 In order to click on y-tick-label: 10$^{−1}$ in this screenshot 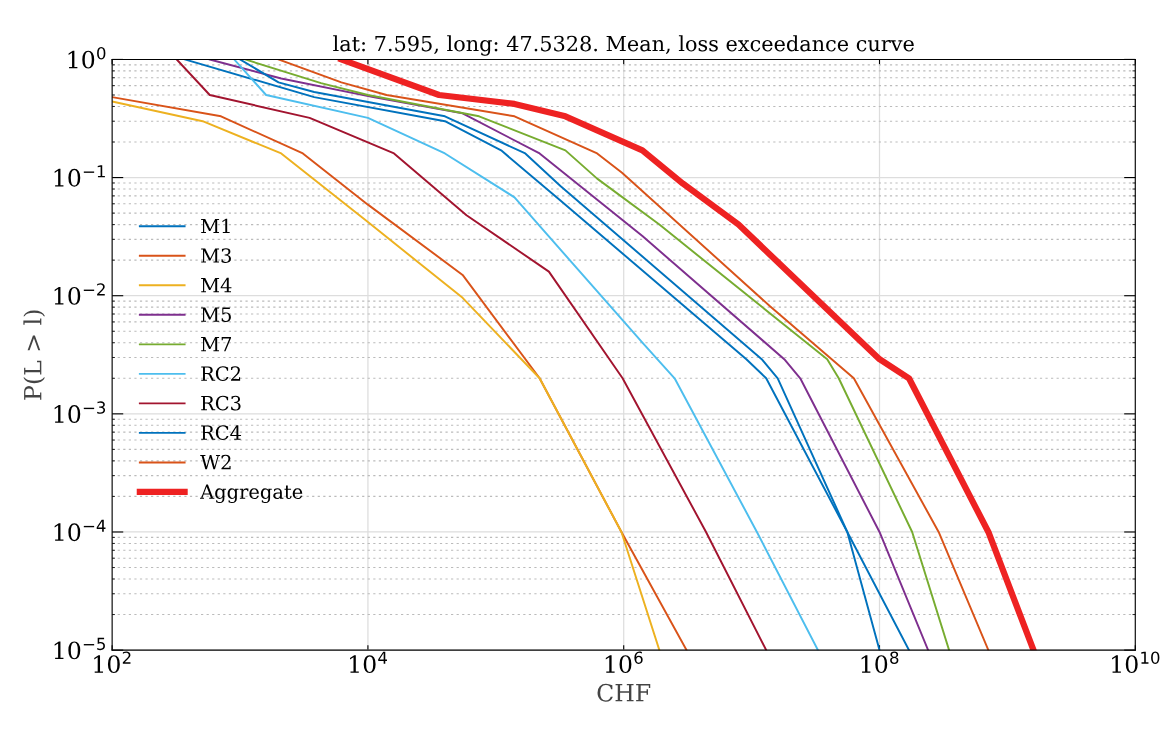, I will do `click(79, 176)`.